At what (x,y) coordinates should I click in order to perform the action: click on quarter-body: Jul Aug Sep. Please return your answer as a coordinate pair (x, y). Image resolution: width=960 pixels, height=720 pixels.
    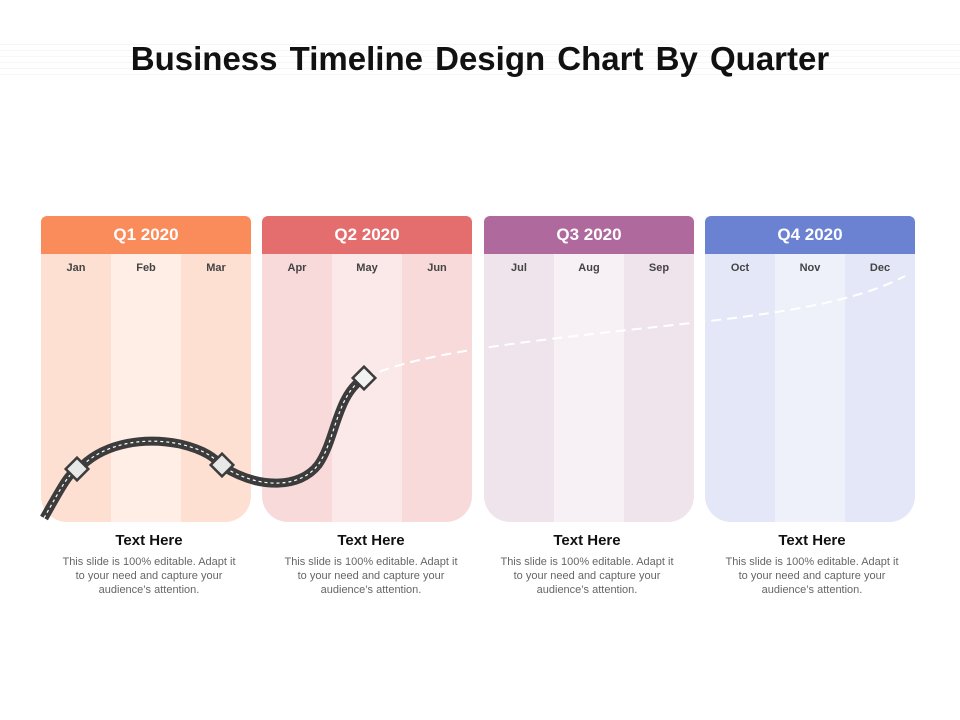
    Looking at the image, I should click on (589, 388).